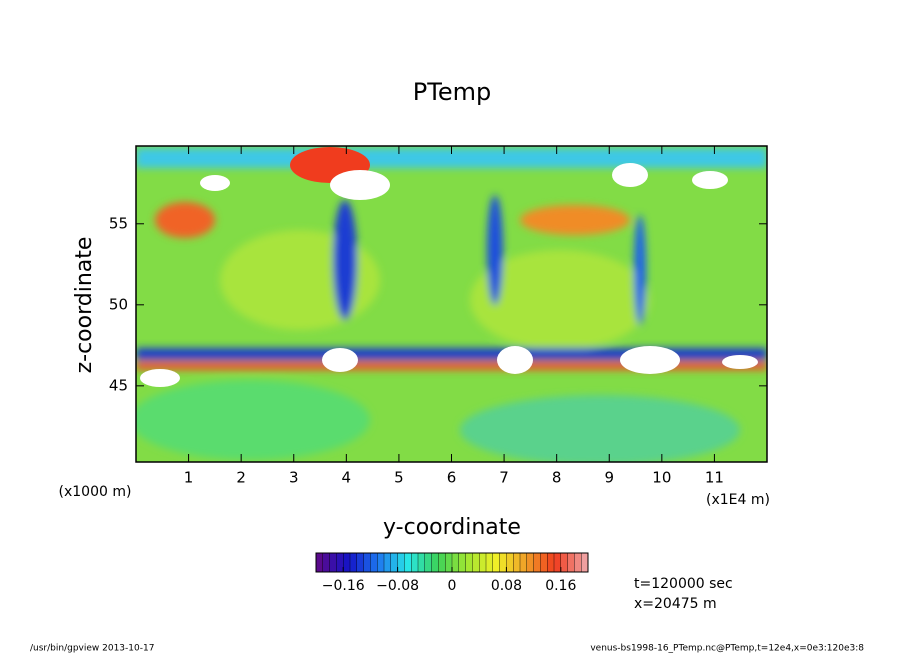 The image size is (904, 658). What do you see at coordinates (399, 478) in the screenshot?
I see `x-tick-label: 5` at bounding box center [399, 478].